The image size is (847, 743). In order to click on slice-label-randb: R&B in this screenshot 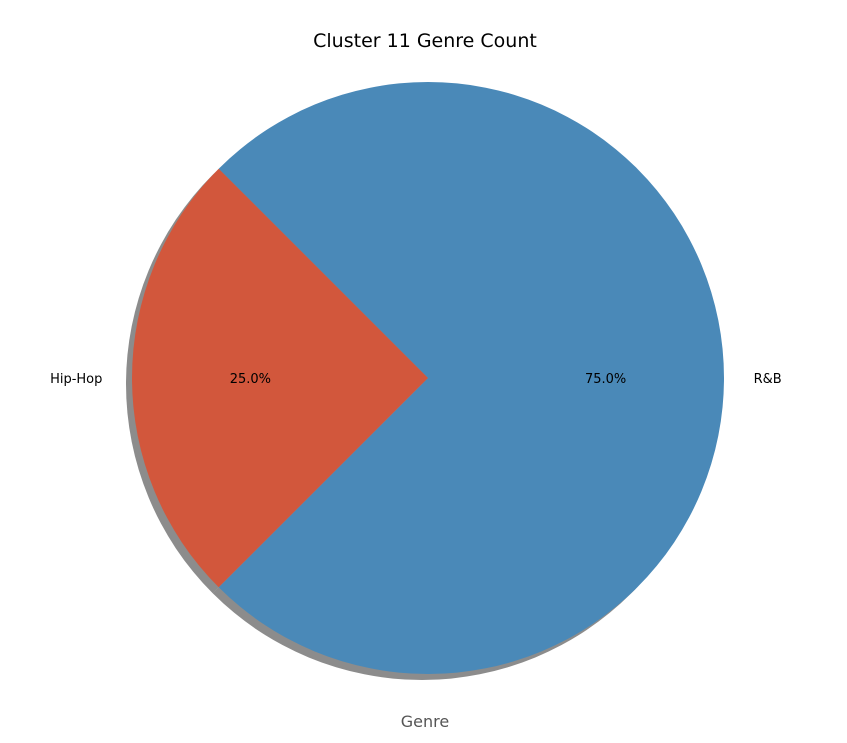, I will do `click(768, 379)`.